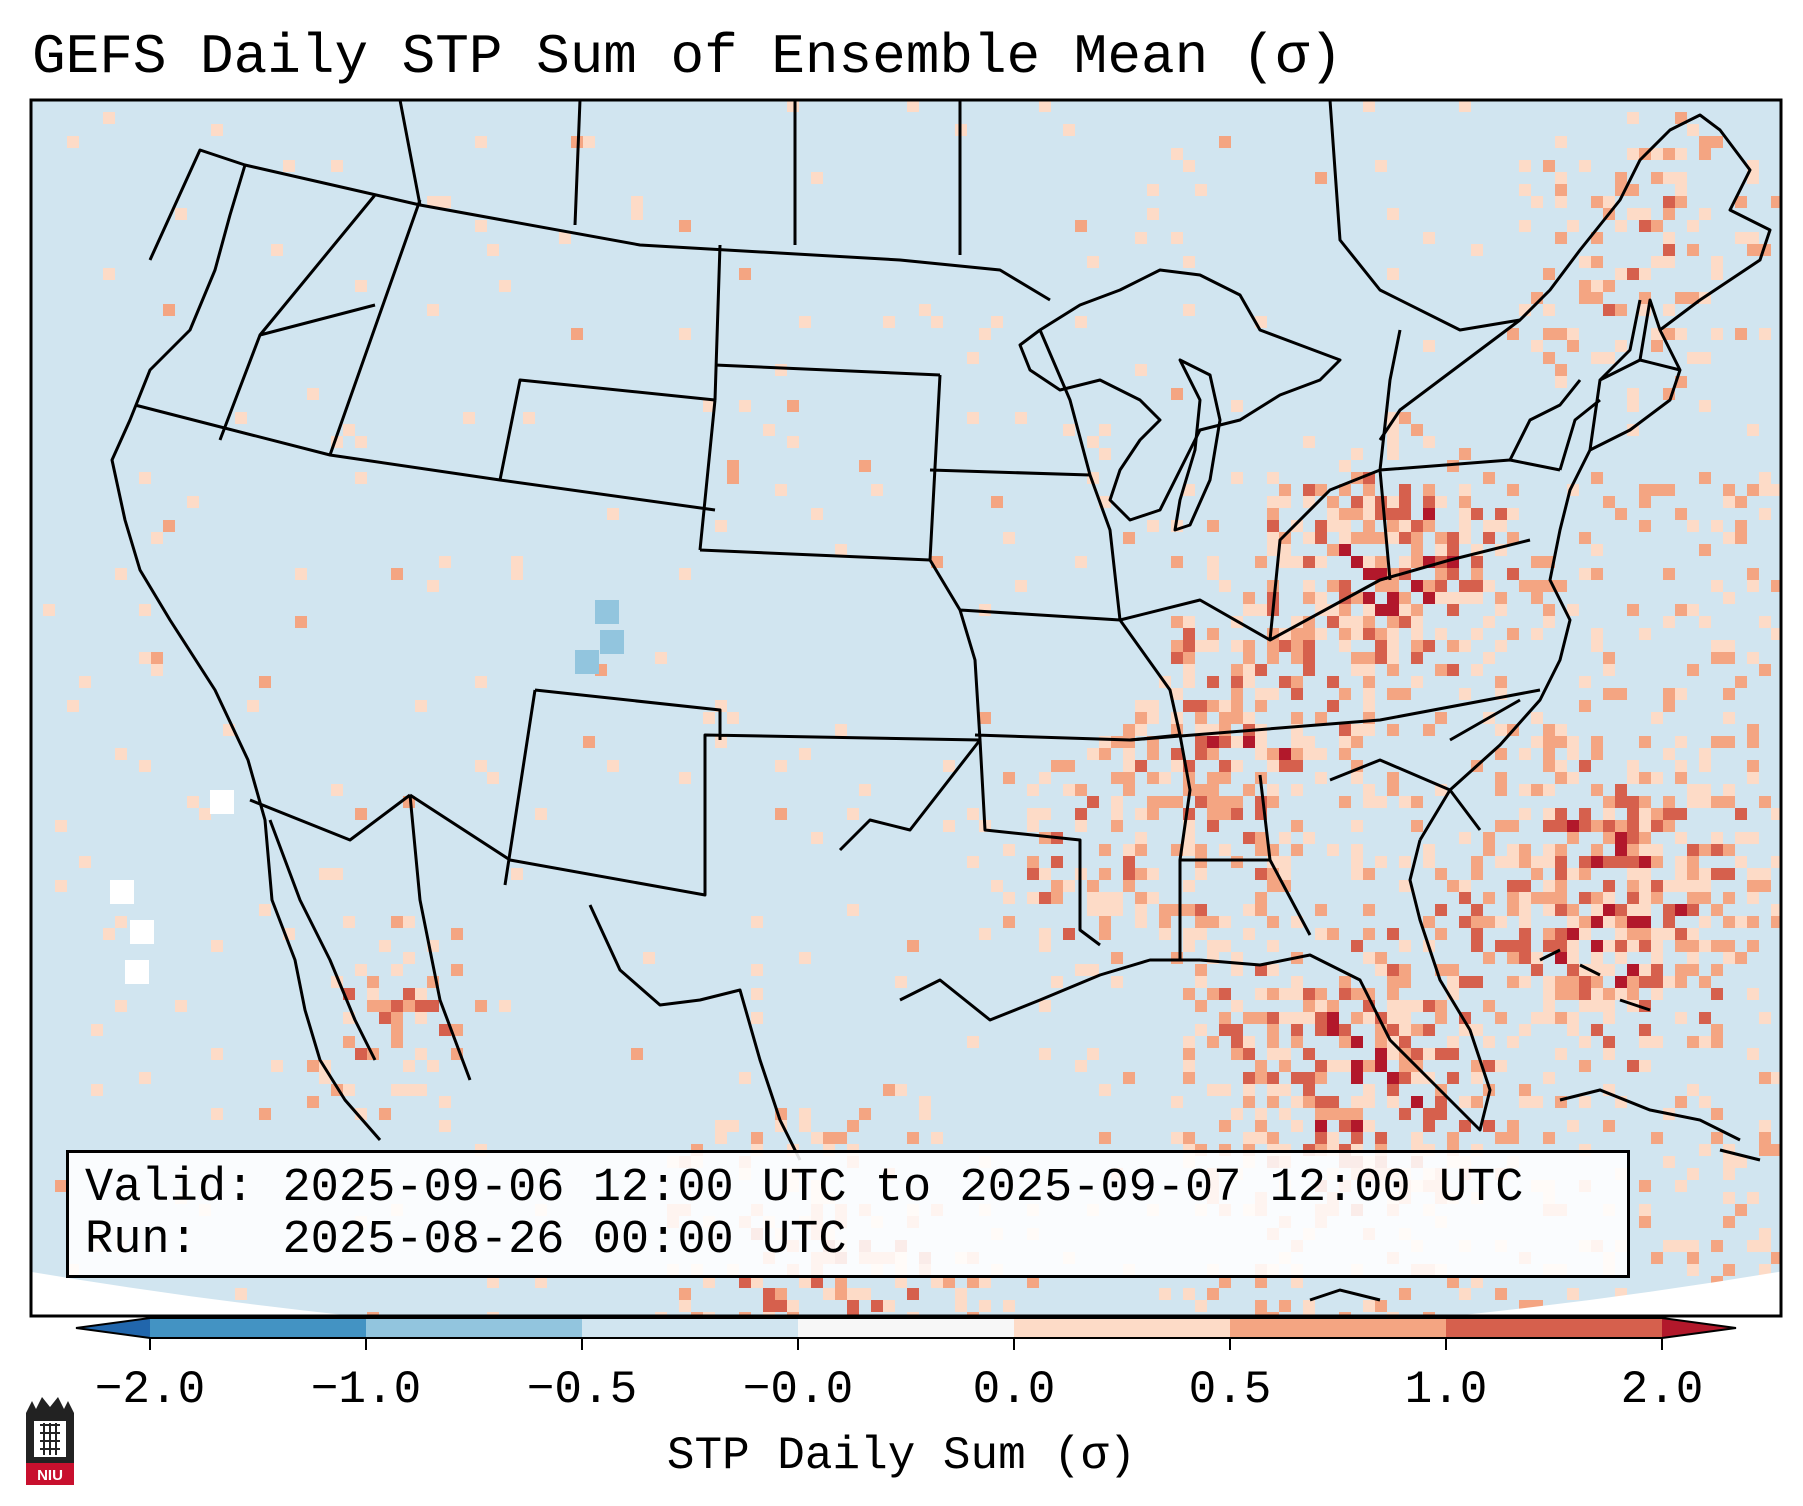 The width and height of the screenshot is (1803, 1506). I want to click on colorbar-bin, so click(690, 1328).